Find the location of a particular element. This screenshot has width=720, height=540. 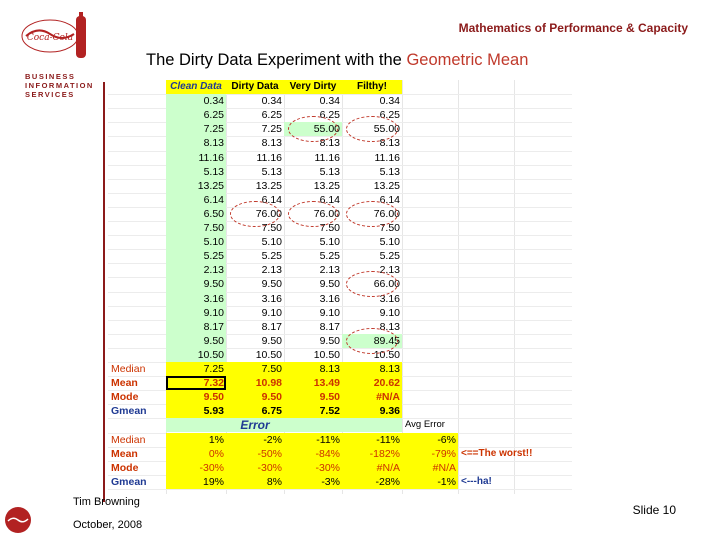

slide-title-prefix: The Dirty Data Experiment with the is located at coordinates (276, 60).